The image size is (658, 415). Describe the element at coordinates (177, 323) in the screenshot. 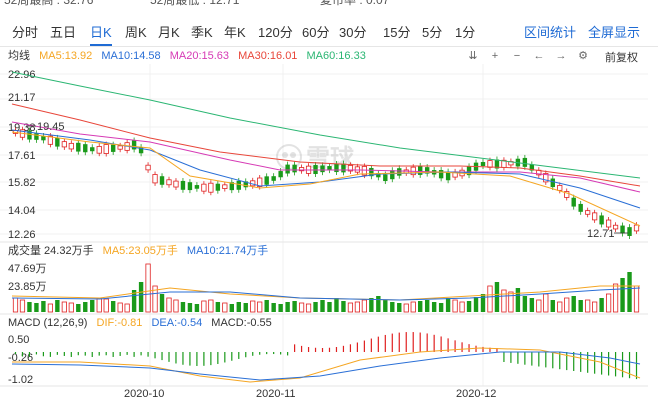

I see `dea-legend: DEA:-0.54` at that location.